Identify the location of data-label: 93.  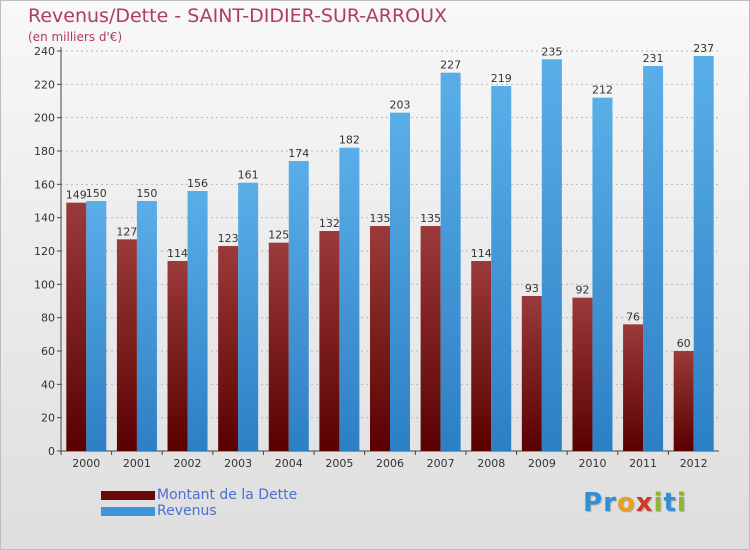
(532, 288).